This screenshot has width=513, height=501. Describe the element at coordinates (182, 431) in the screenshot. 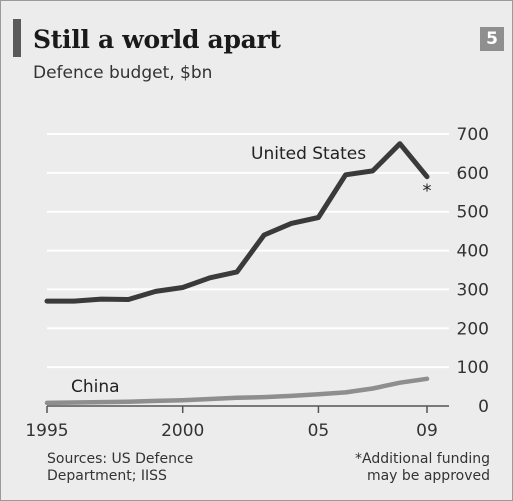

I see `x-tick-label: 2000` at that location.